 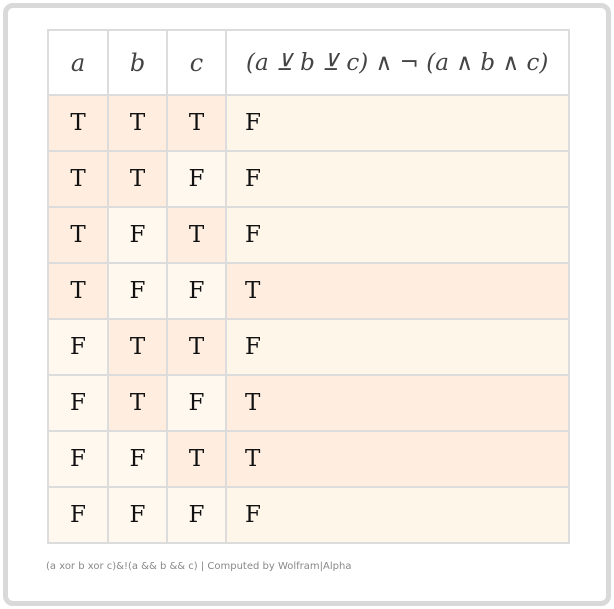 I want to click on header-expression: (a ⊻ b ⊻ c) ∧ ¬ (a ∧ b ∧ c), so click(x=397, y=62).